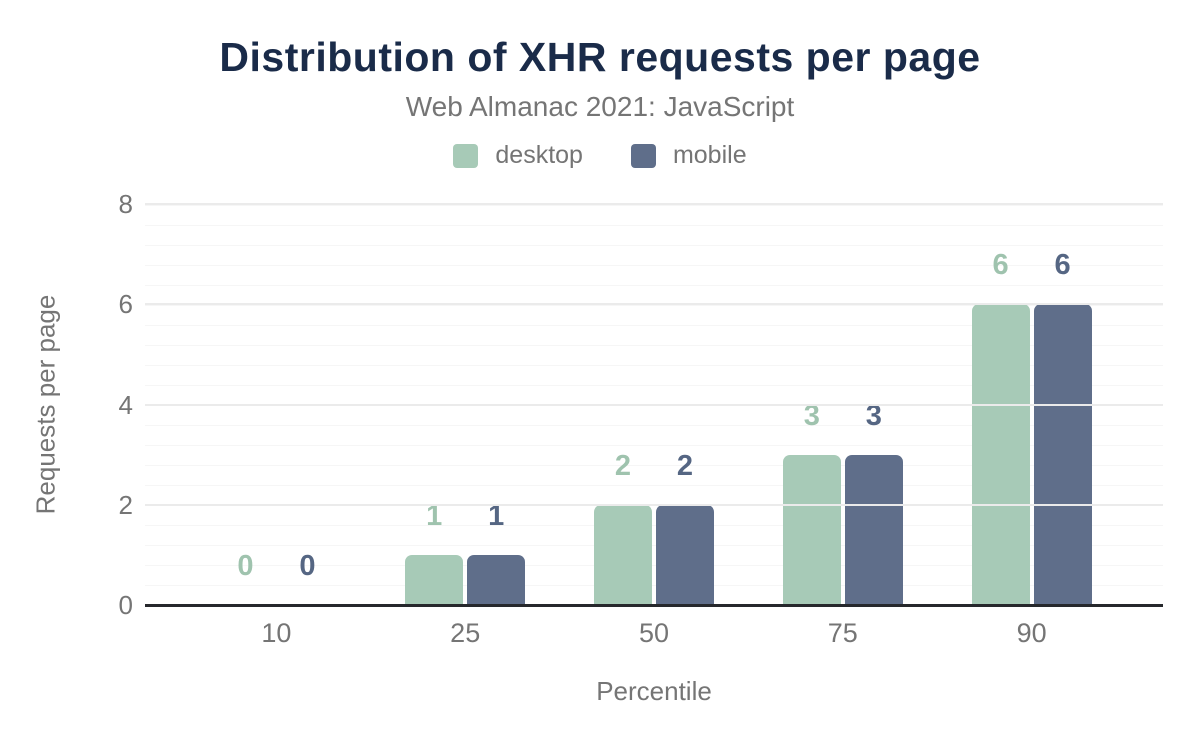  Describe the element at coordinates (66, 404) in the screenshot. I see `y-axis-tick-labels: 0 2 4 6 8` at that location.